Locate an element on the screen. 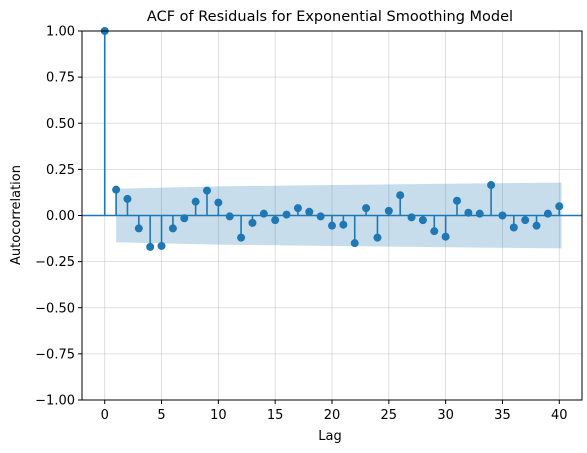 This screenshot has height=453, width=587. x-axis-label: Lag is located at coordinates (329, 436).